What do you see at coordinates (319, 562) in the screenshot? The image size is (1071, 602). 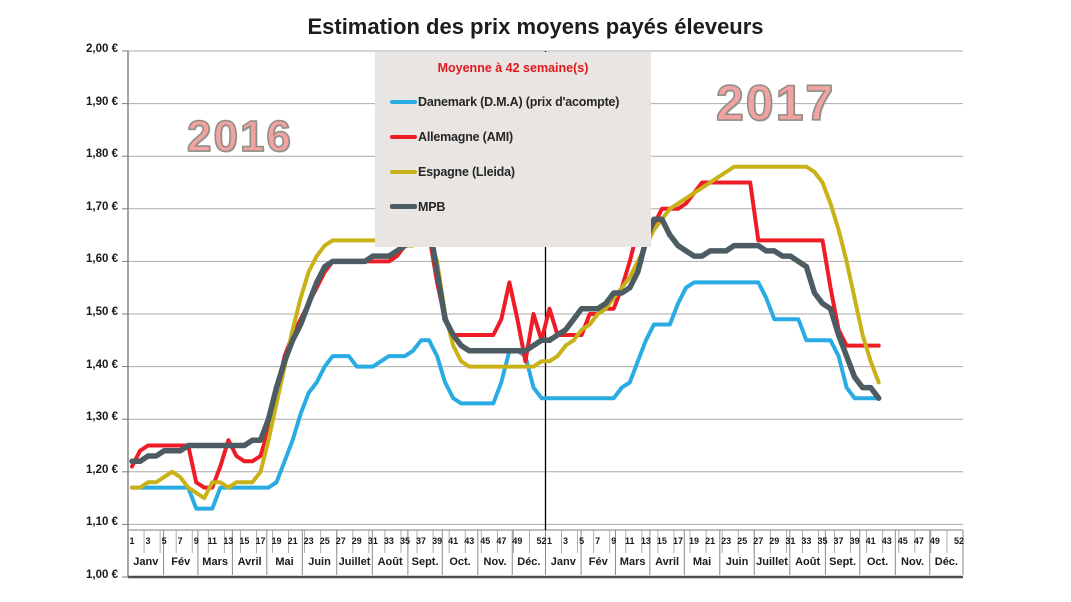 I see `month-label: Juin` at bounding box center [319, 562].